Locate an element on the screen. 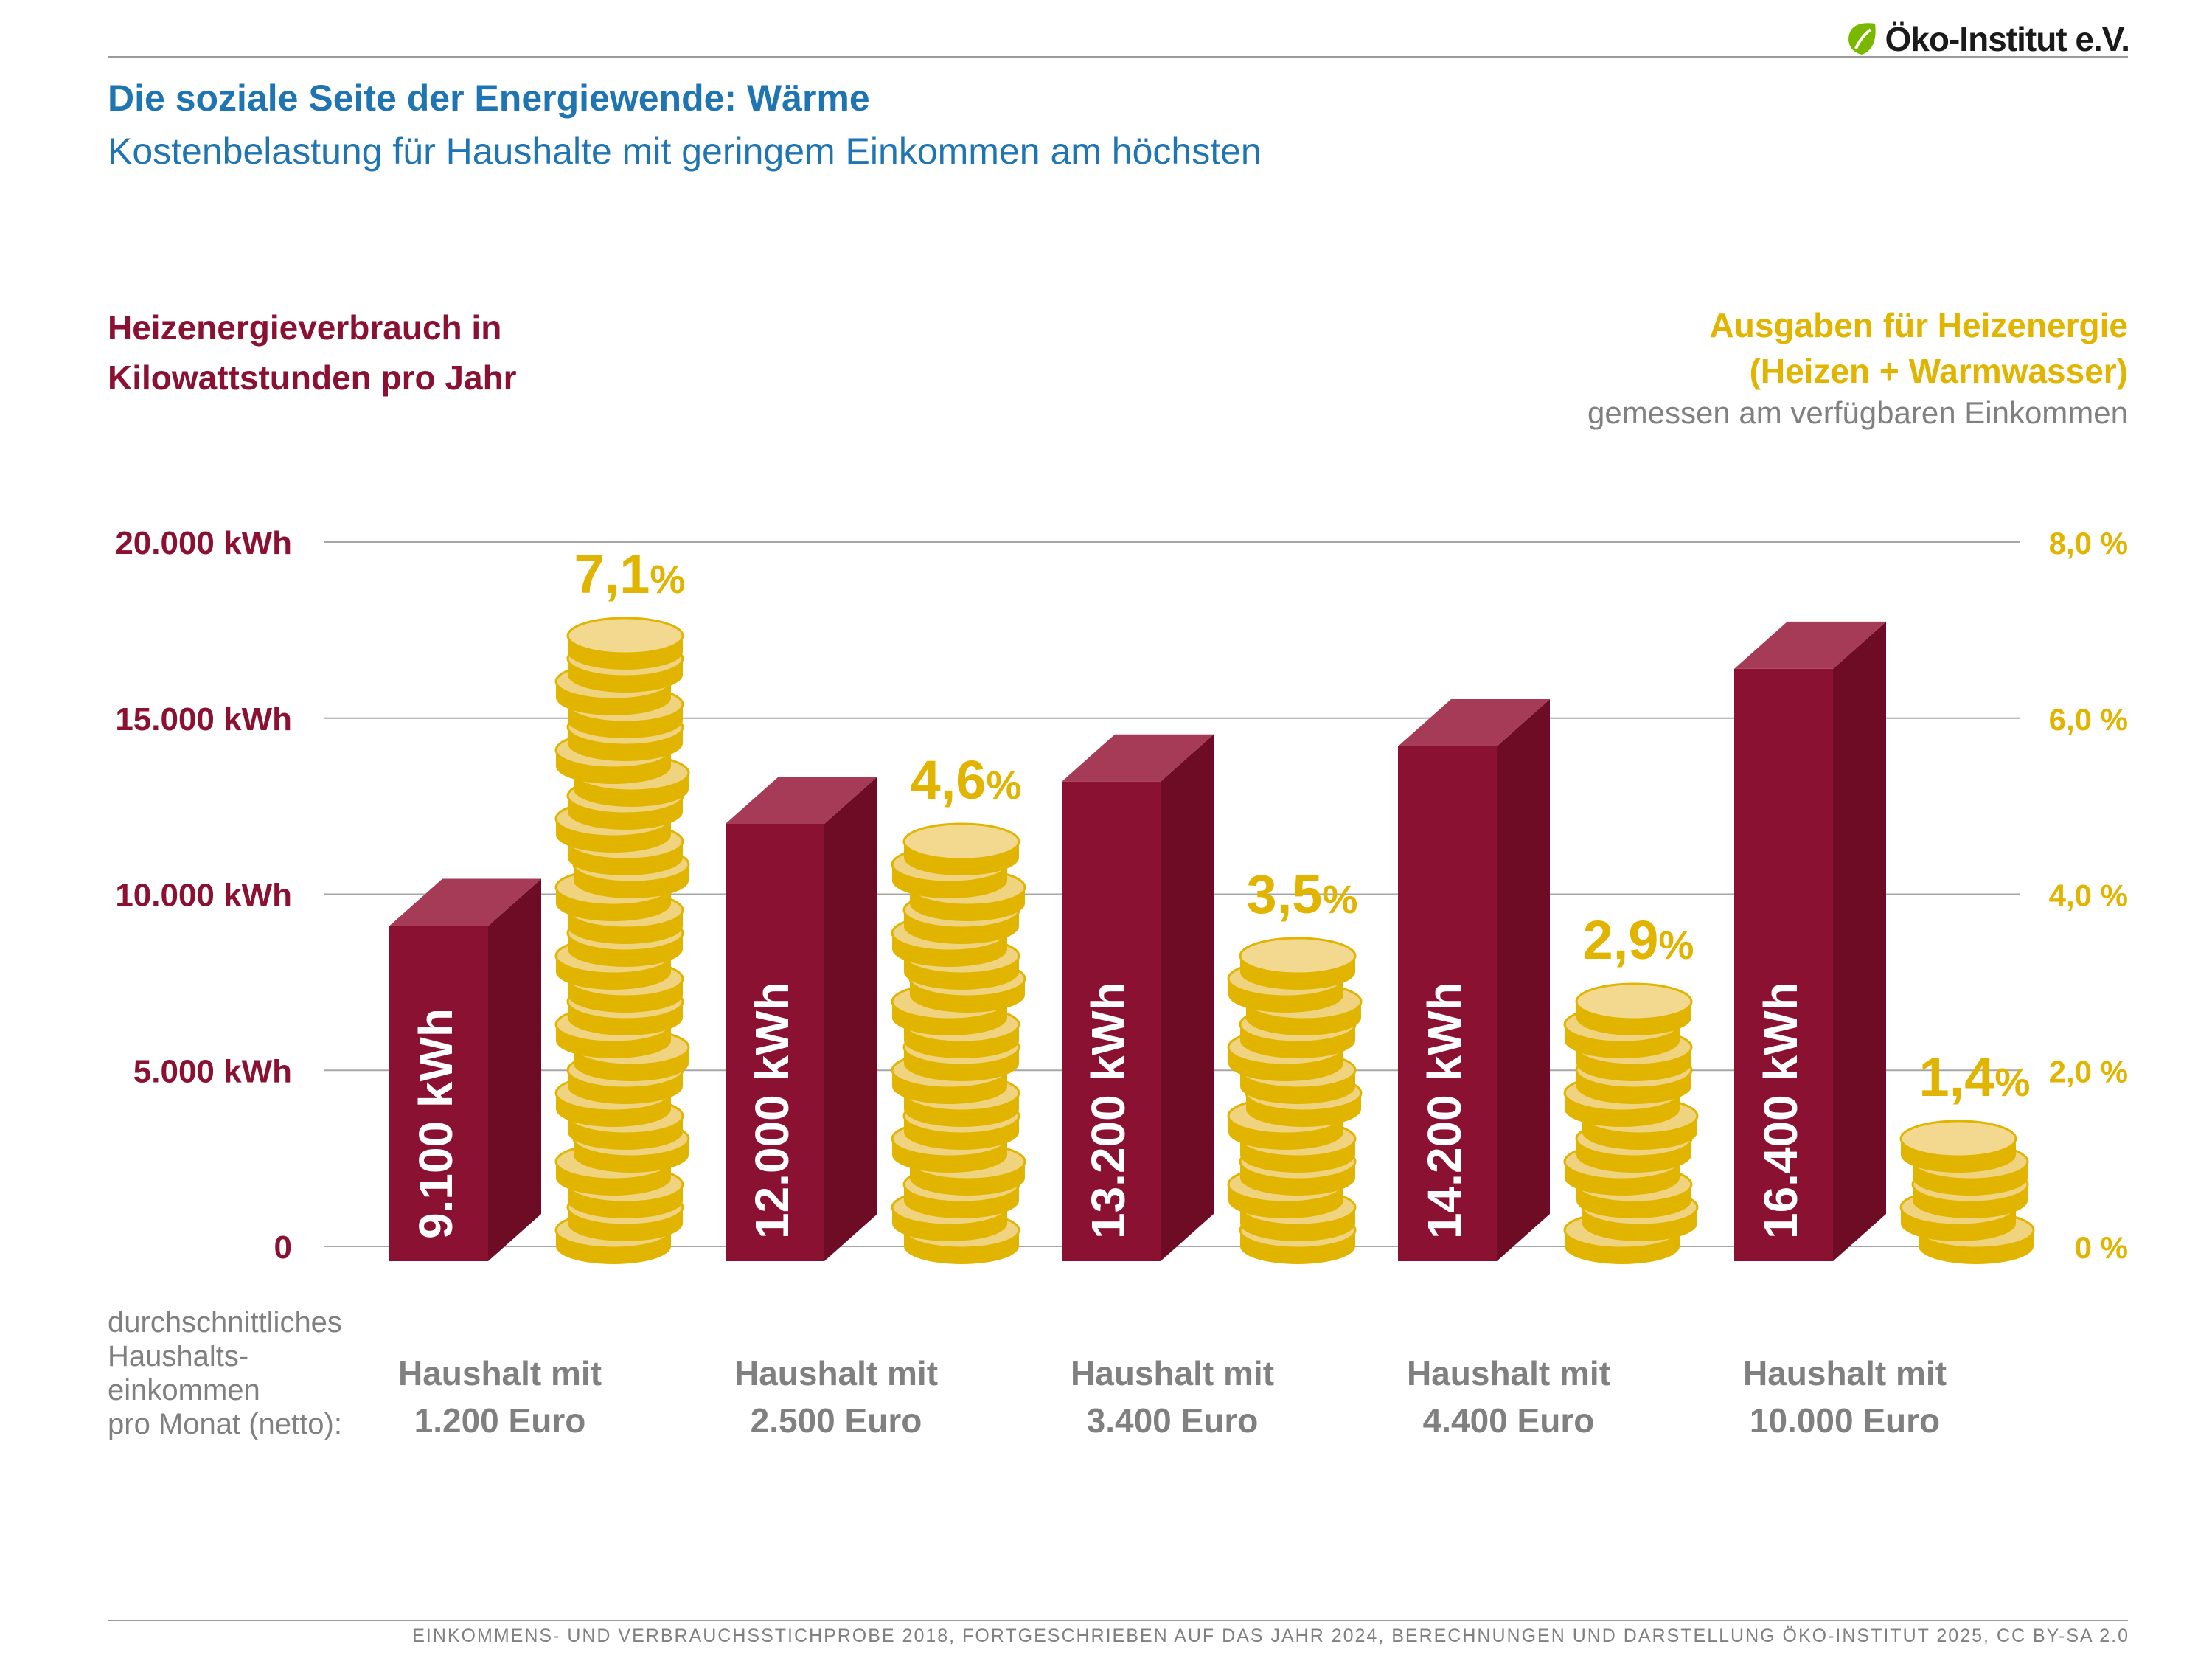 The width and height of the screenshot is (2212, 1655). kwh-data-label: 16.400 kWh is located at coordinates (1780, 1110).